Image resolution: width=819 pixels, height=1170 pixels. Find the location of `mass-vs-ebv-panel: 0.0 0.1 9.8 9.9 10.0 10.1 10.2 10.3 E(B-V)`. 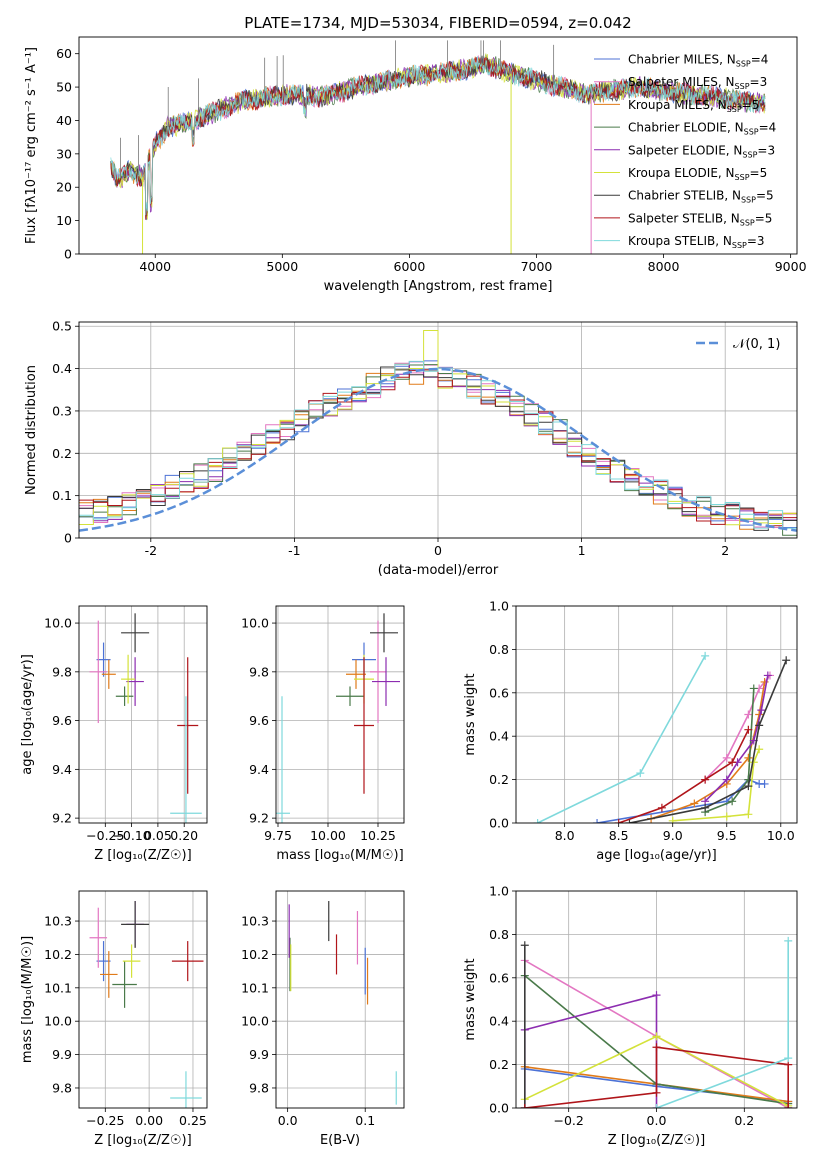

mass-vs-ebv-panel: 0.0 0.1 9.8 9.9 10.0 10.1 10.2 10.3 E(B-V) is located at coordinates (323, 1019).